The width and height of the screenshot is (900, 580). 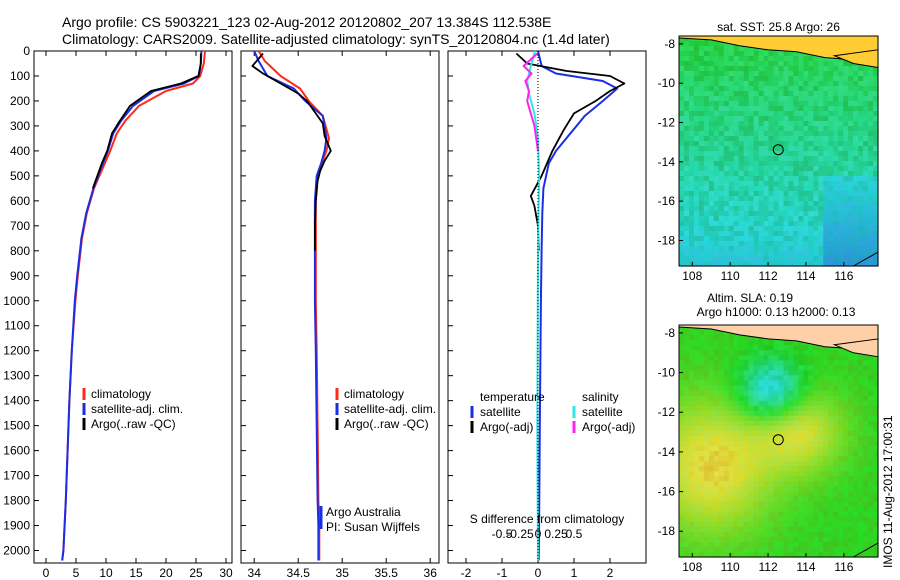 I want to click on y-tick-label: 100, so click(x=20, y=76).